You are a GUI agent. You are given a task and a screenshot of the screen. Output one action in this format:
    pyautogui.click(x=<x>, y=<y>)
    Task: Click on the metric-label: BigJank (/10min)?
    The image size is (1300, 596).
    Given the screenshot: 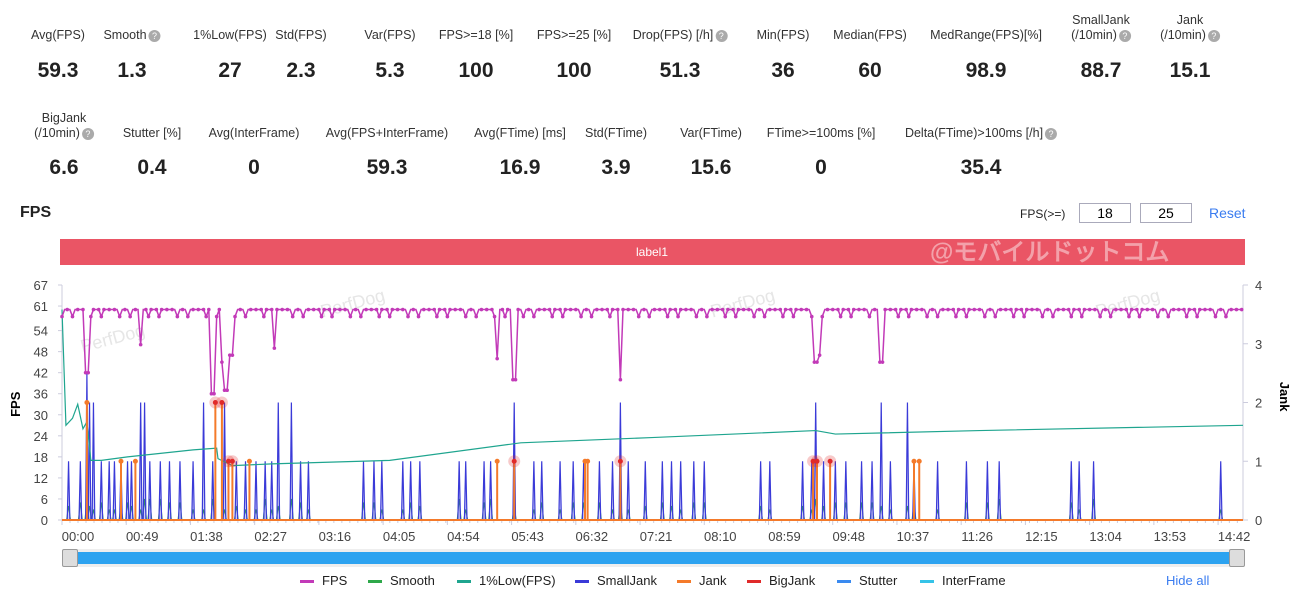 What is the action you would take?
    pyautogui.click(x=64, y=126)
    